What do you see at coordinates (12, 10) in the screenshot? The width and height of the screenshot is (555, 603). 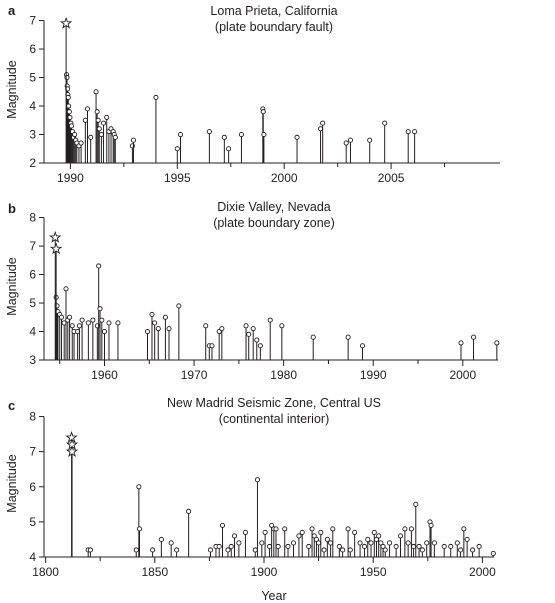 I see `panel-letter: a` at bounding box center [12, 10].